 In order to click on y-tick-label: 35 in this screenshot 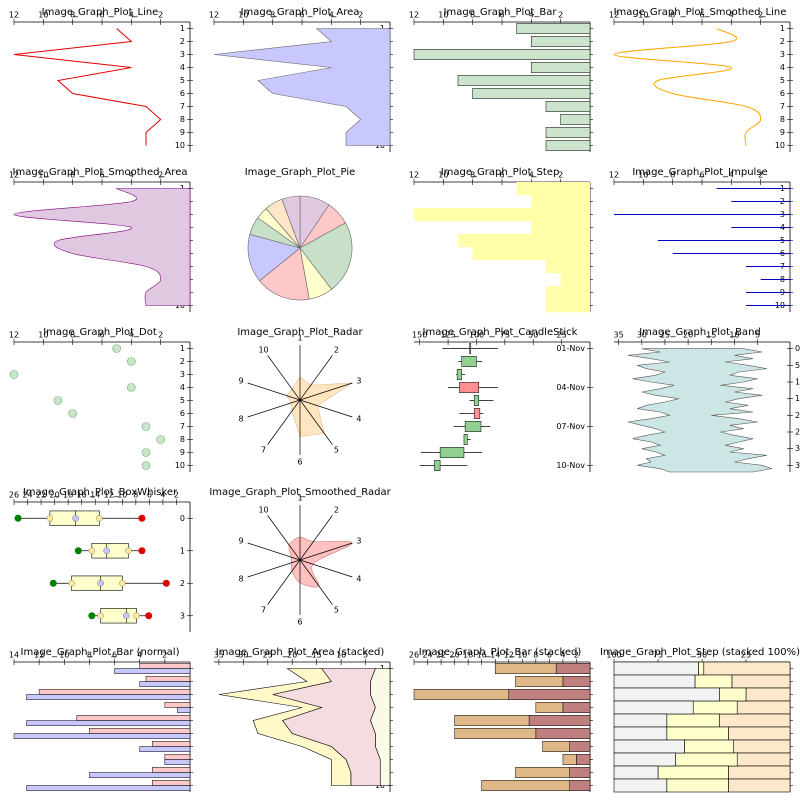, I will do `click(797, 465)`.